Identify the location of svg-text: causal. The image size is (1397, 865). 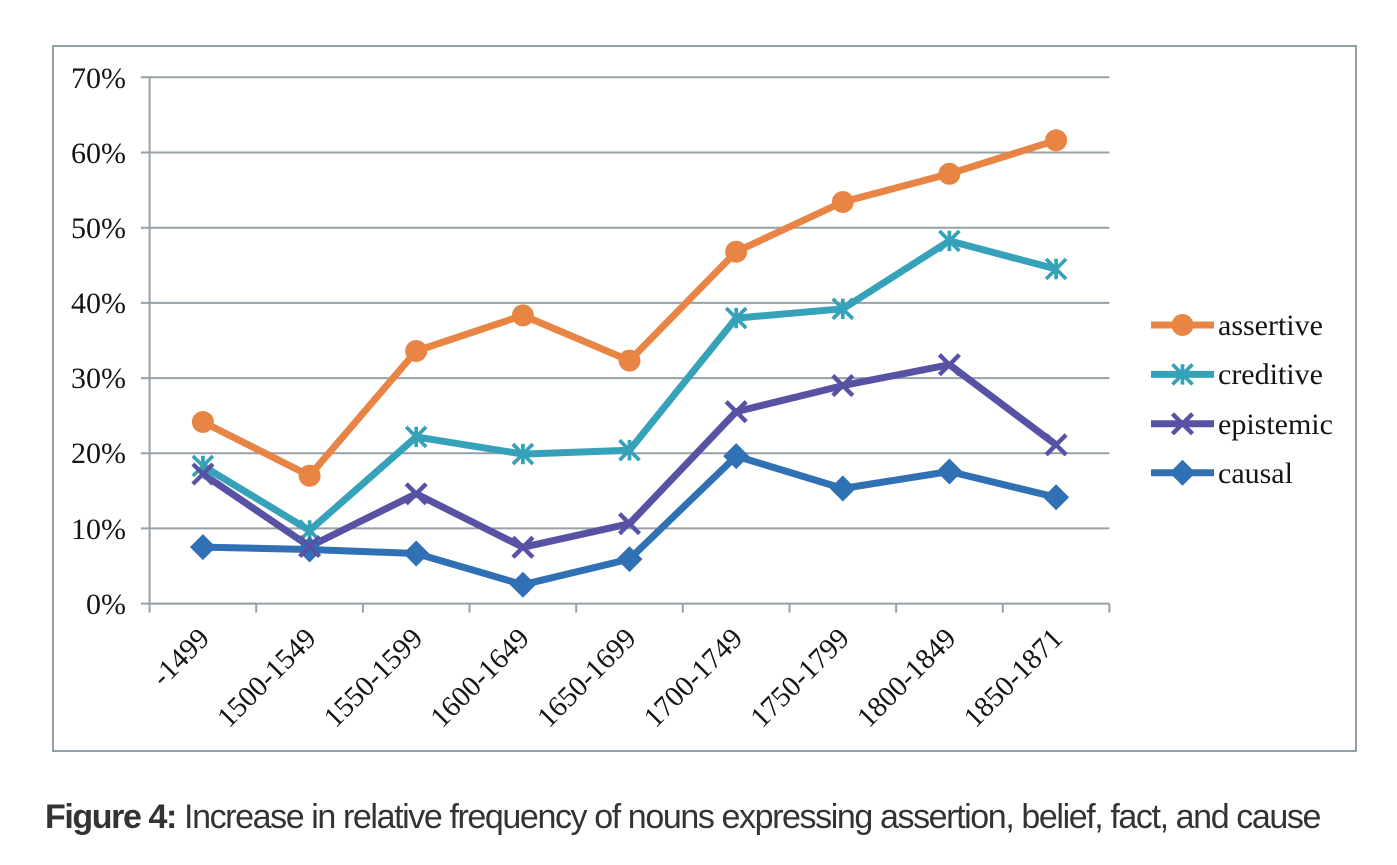
(1255, 473).